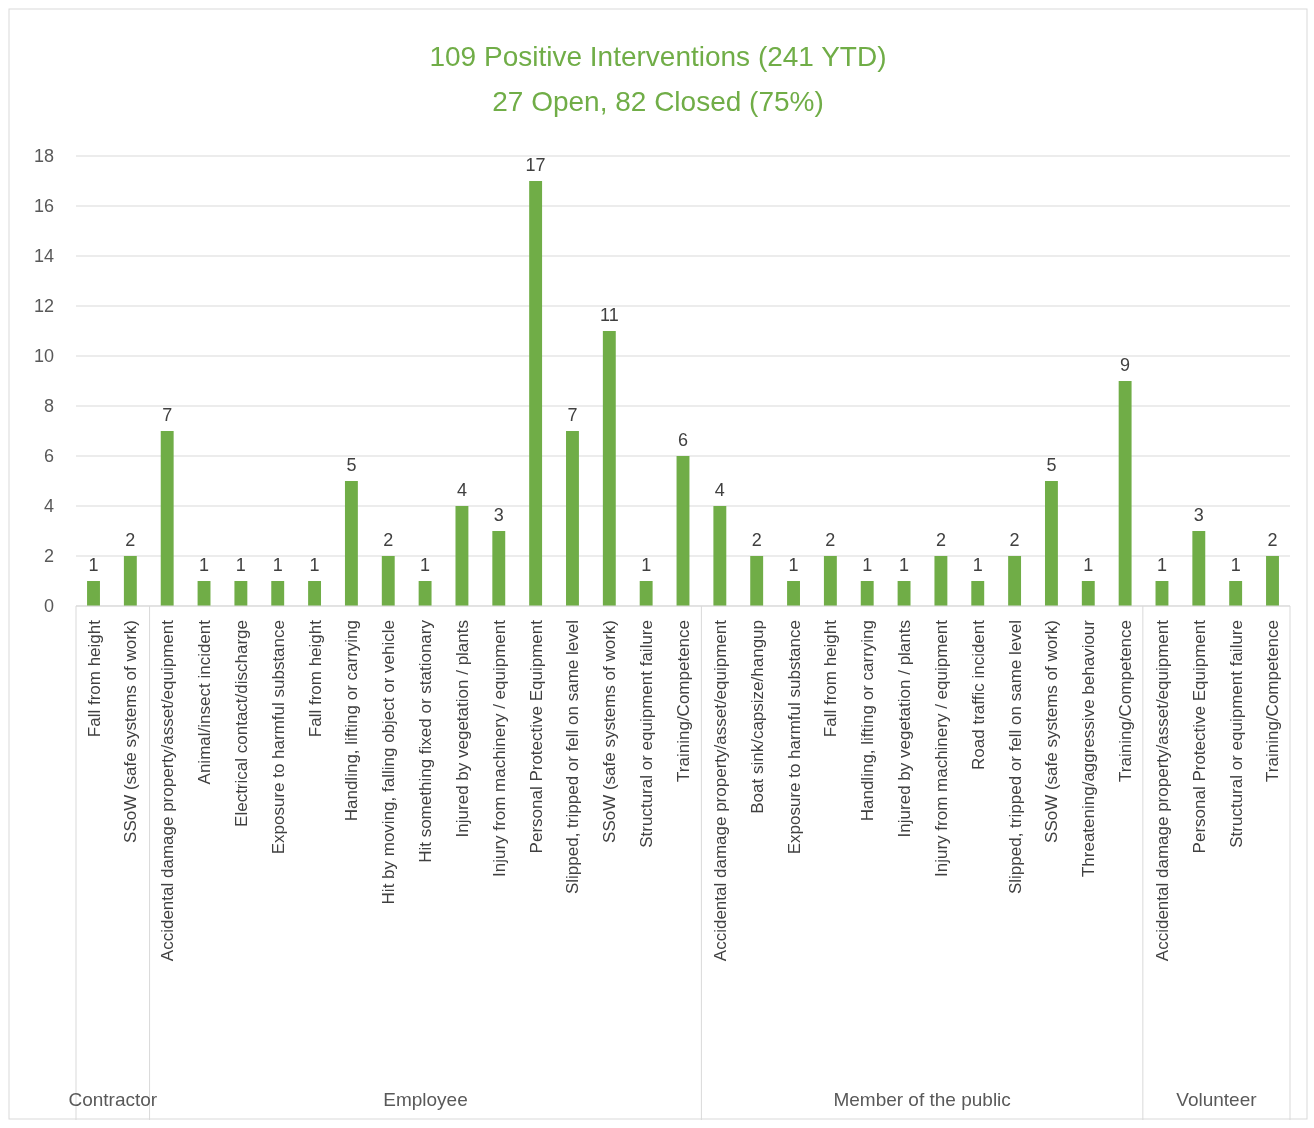 The height and width of the screenshot is (1128, 1314). I want to click on y-tick-label: 8, so click(48, 406).